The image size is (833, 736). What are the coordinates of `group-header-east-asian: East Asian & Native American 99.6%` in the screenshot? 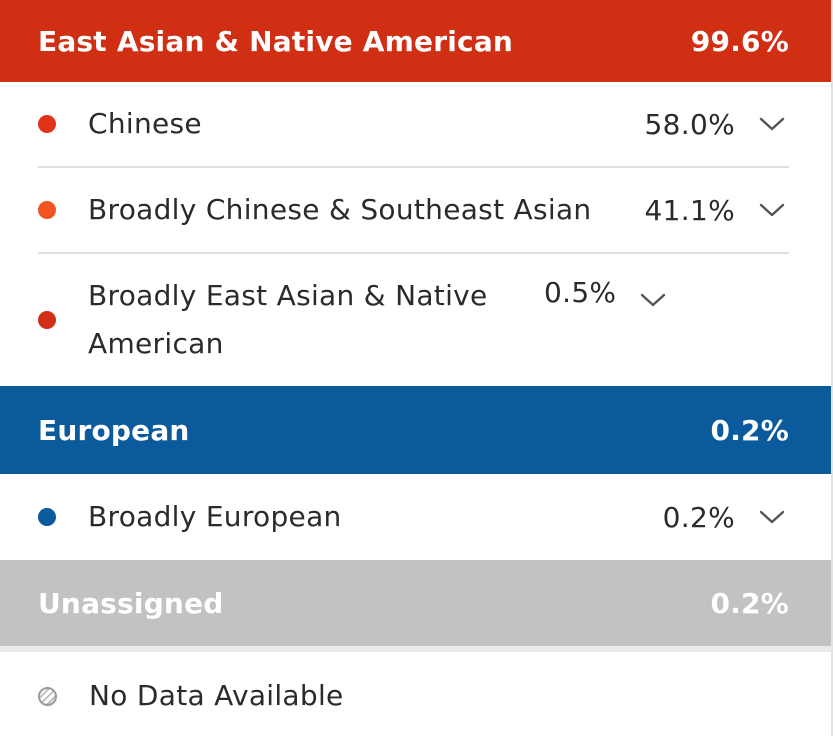 It's located at (415, 41).